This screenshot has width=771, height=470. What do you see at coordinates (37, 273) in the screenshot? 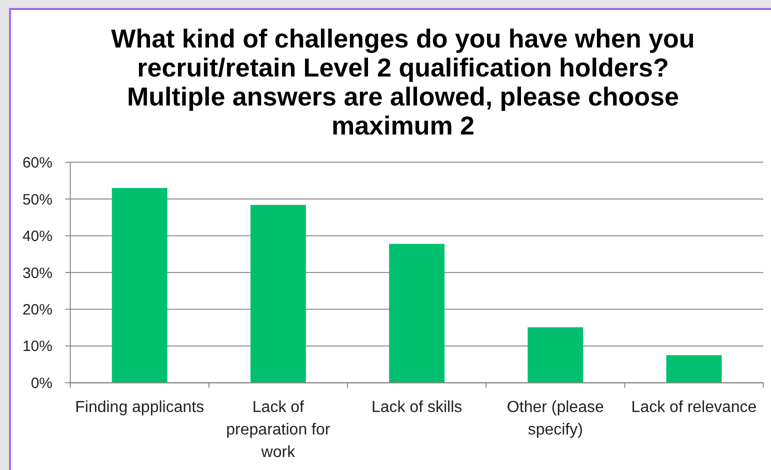
I see `y-tick-label: 30%` at bounding box center [37, 273].